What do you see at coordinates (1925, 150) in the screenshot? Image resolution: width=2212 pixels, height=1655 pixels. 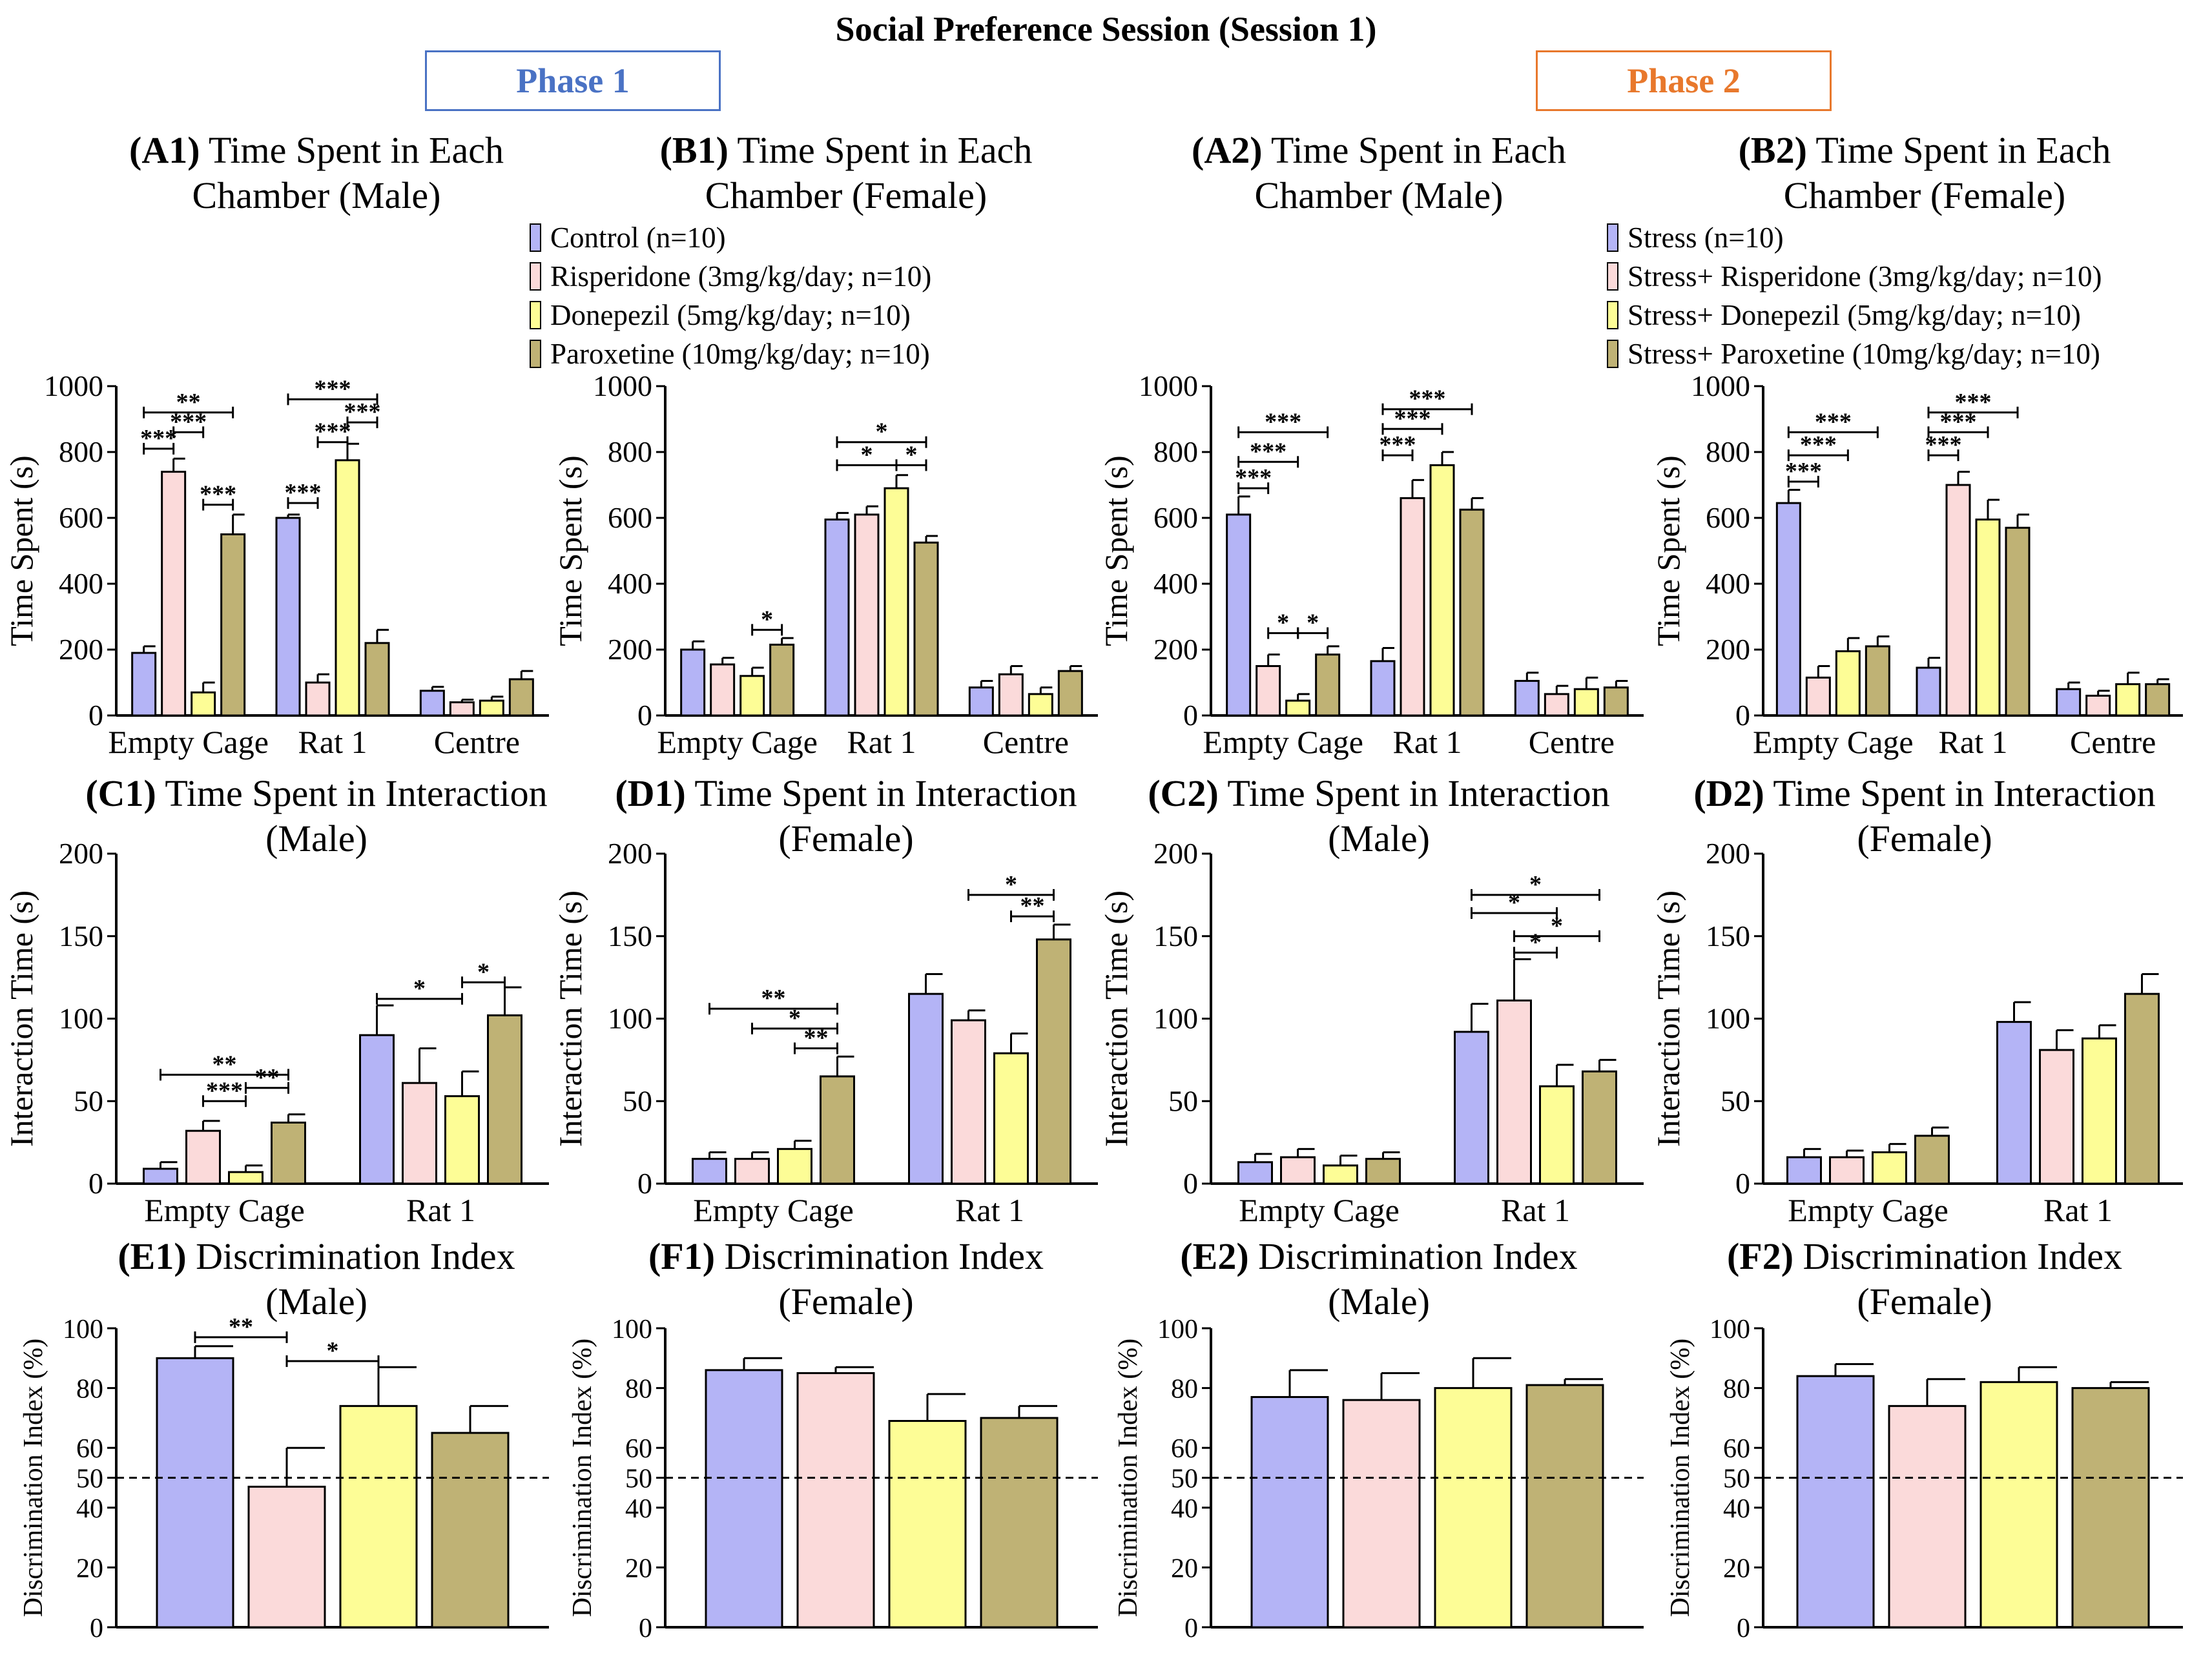 I see `chart-title: (B2) Time Spent in Each` at bounding box center [1925, 150].